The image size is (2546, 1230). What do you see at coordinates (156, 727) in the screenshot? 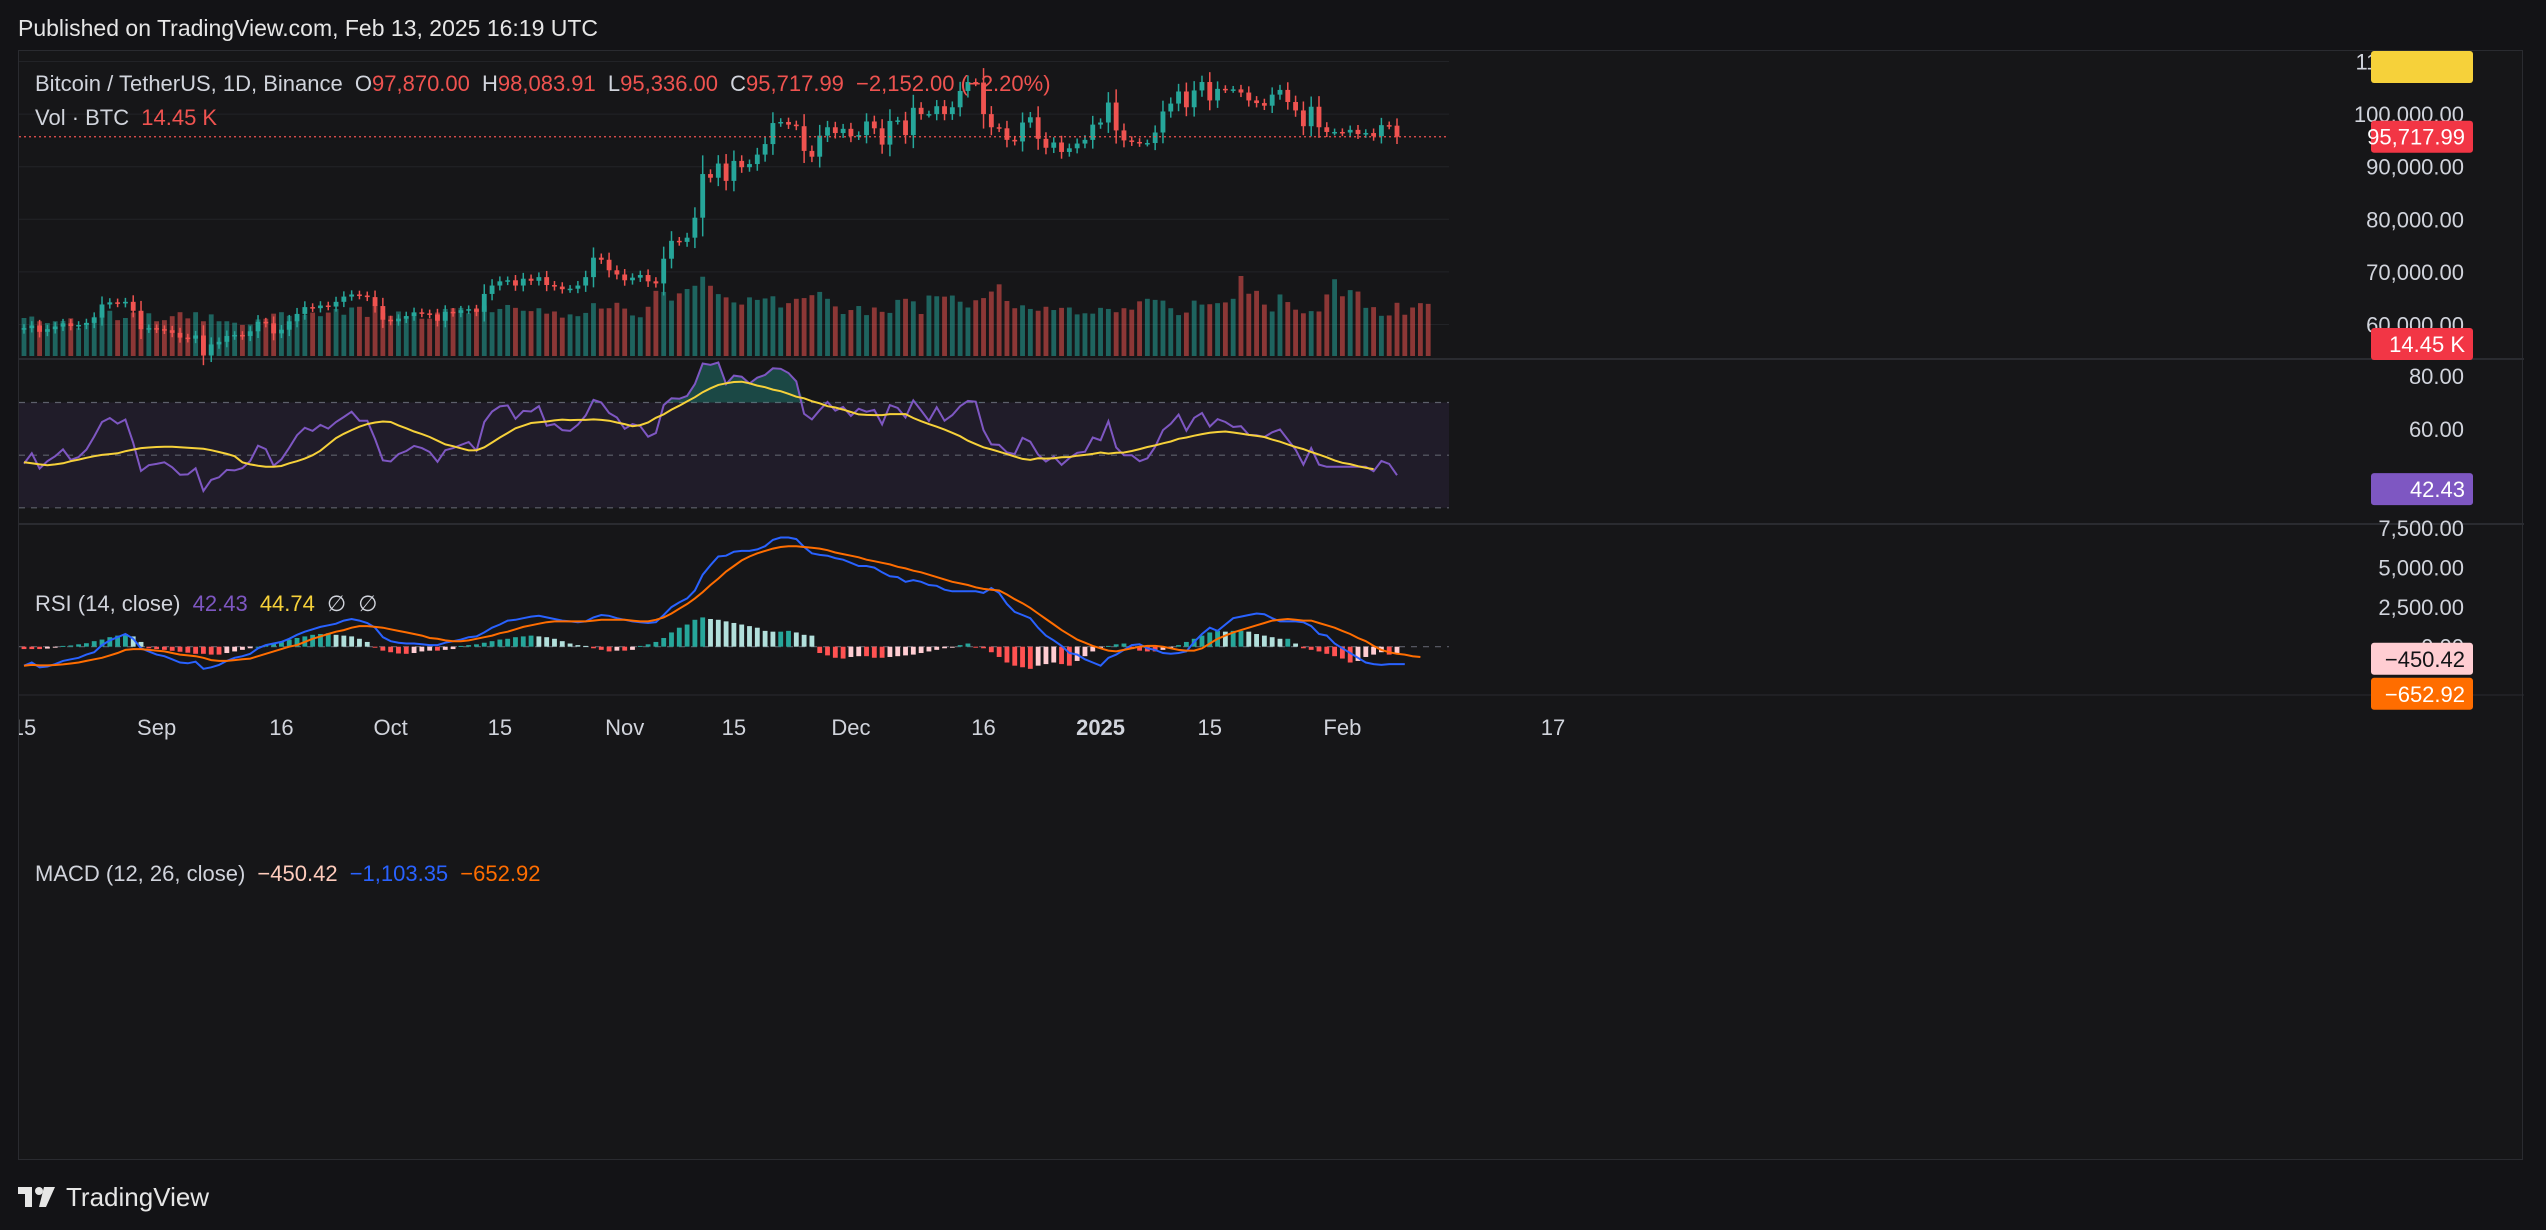
I see `x-tick-label: Sep` at bounding box center [156, 727].